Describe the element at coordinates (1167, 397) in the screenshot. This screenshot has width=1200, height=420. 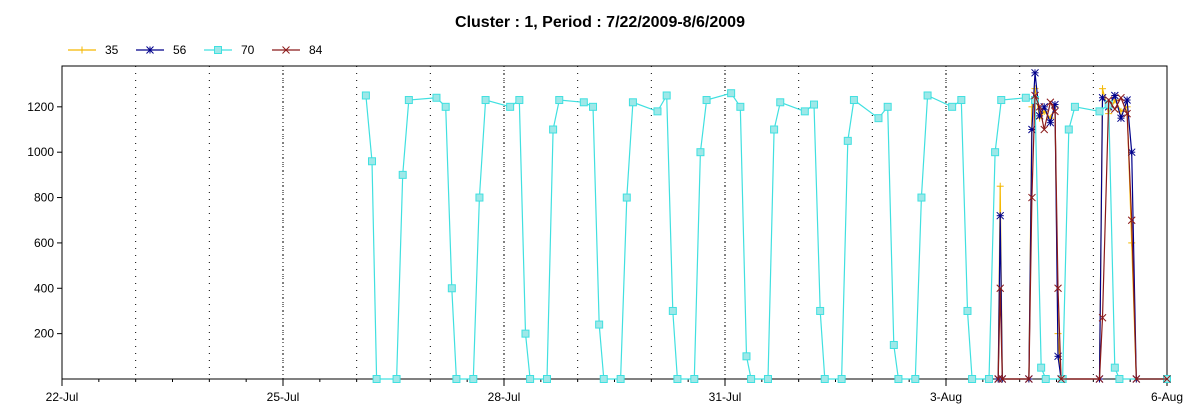
I see `x-tick-label: 6-Aug` at that location.